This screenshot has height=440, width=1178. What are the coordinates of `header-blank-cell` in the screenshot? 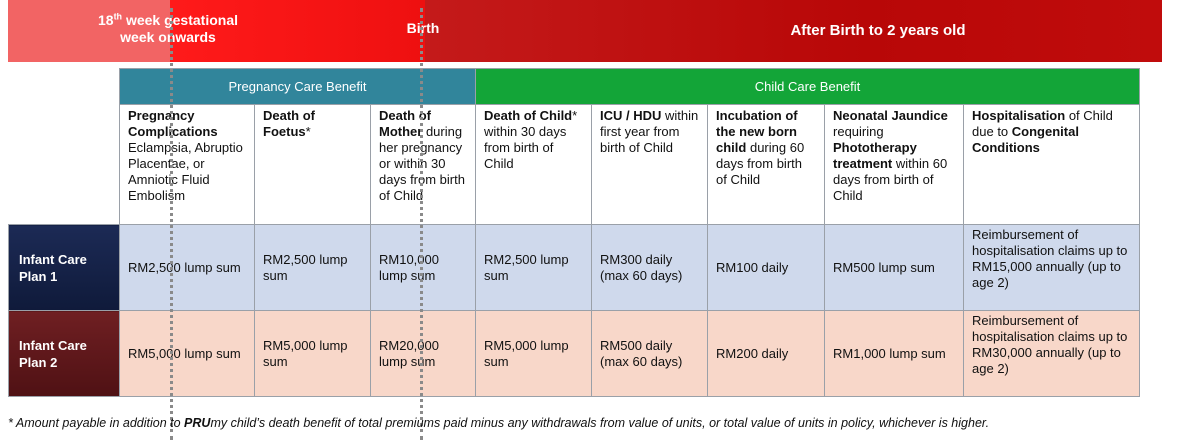 It's located at (64, 87).